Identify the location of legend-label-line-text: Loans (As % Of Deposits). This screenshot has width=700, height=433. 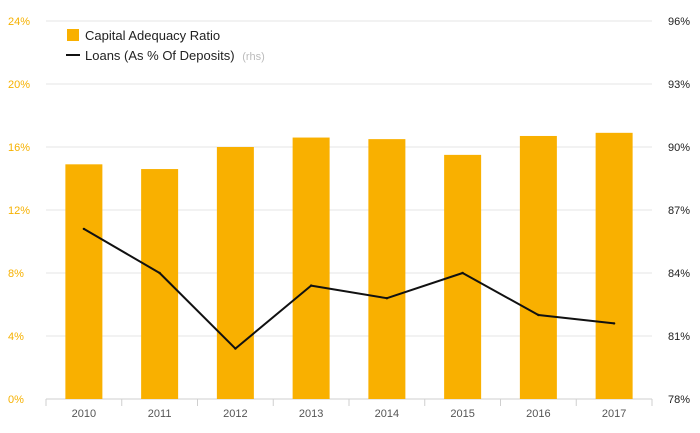
(160, 55).